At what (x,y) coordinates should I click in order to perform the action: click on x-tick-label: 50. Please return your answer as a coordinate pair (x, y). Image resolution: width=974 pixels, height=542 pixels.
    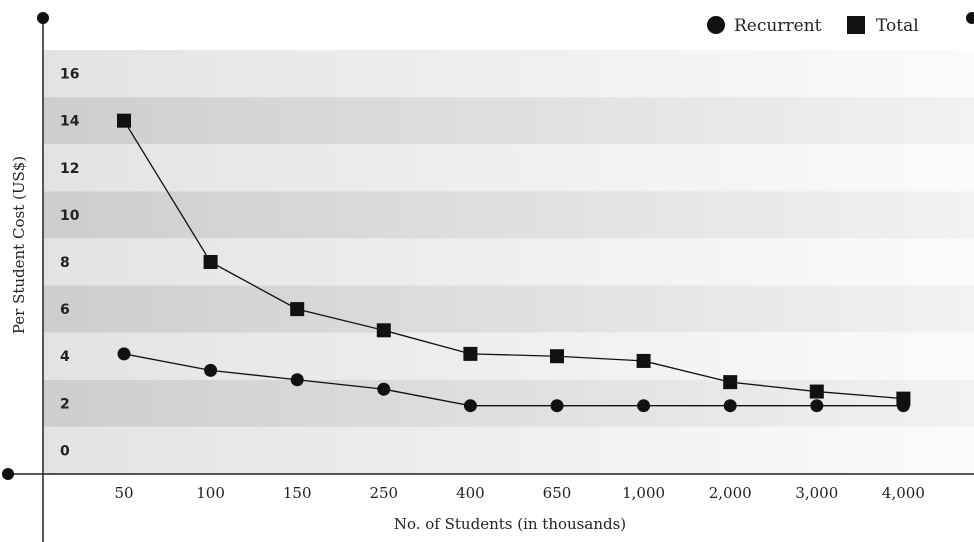
    Looking at the image, I should click on (123, 493).